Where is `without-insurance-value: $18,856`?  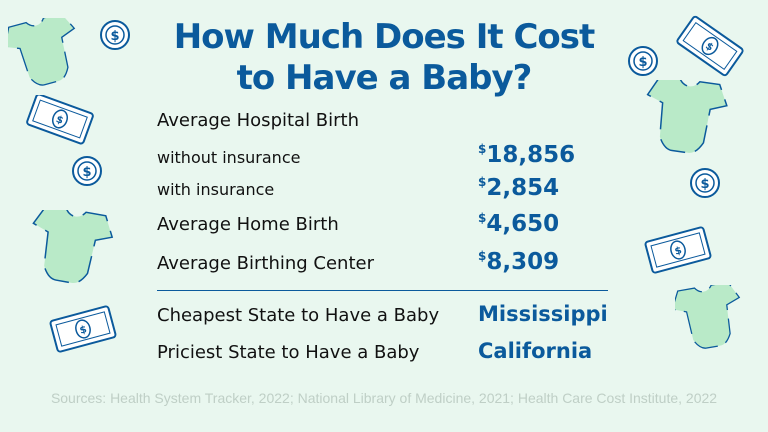
without-insurance-value: $18,856 is located at coordinates (527, 155).